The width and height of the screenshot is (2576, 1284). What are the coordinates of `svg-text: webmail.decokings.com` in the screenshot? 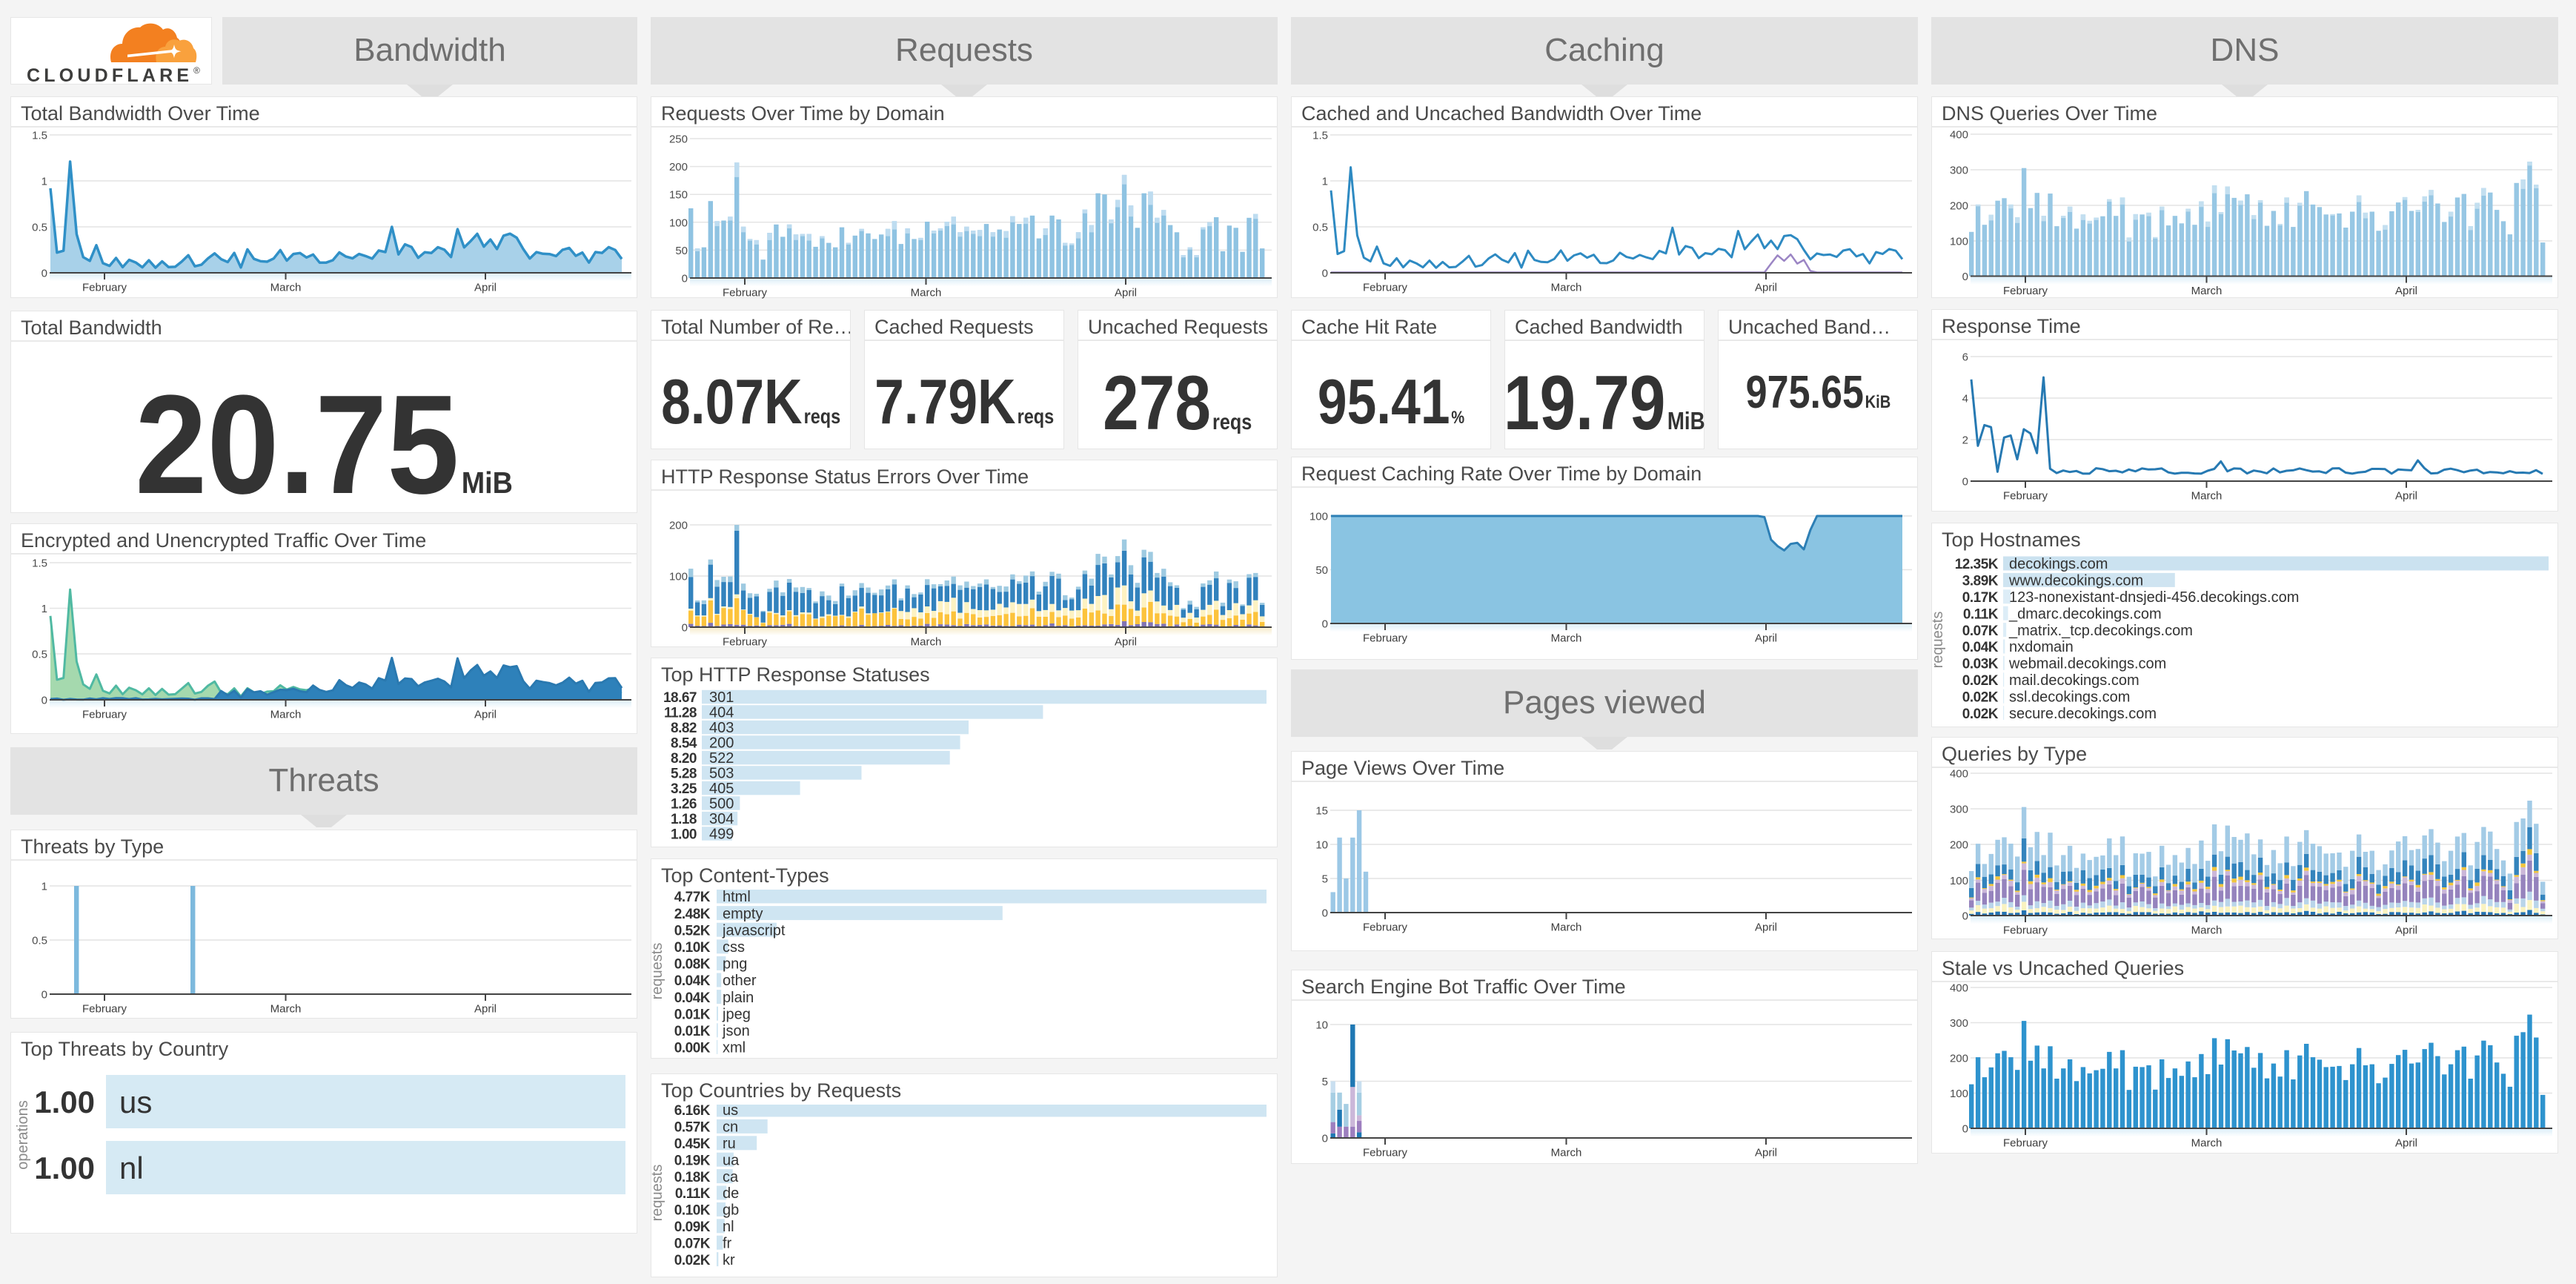 It's located at (2087, 664).